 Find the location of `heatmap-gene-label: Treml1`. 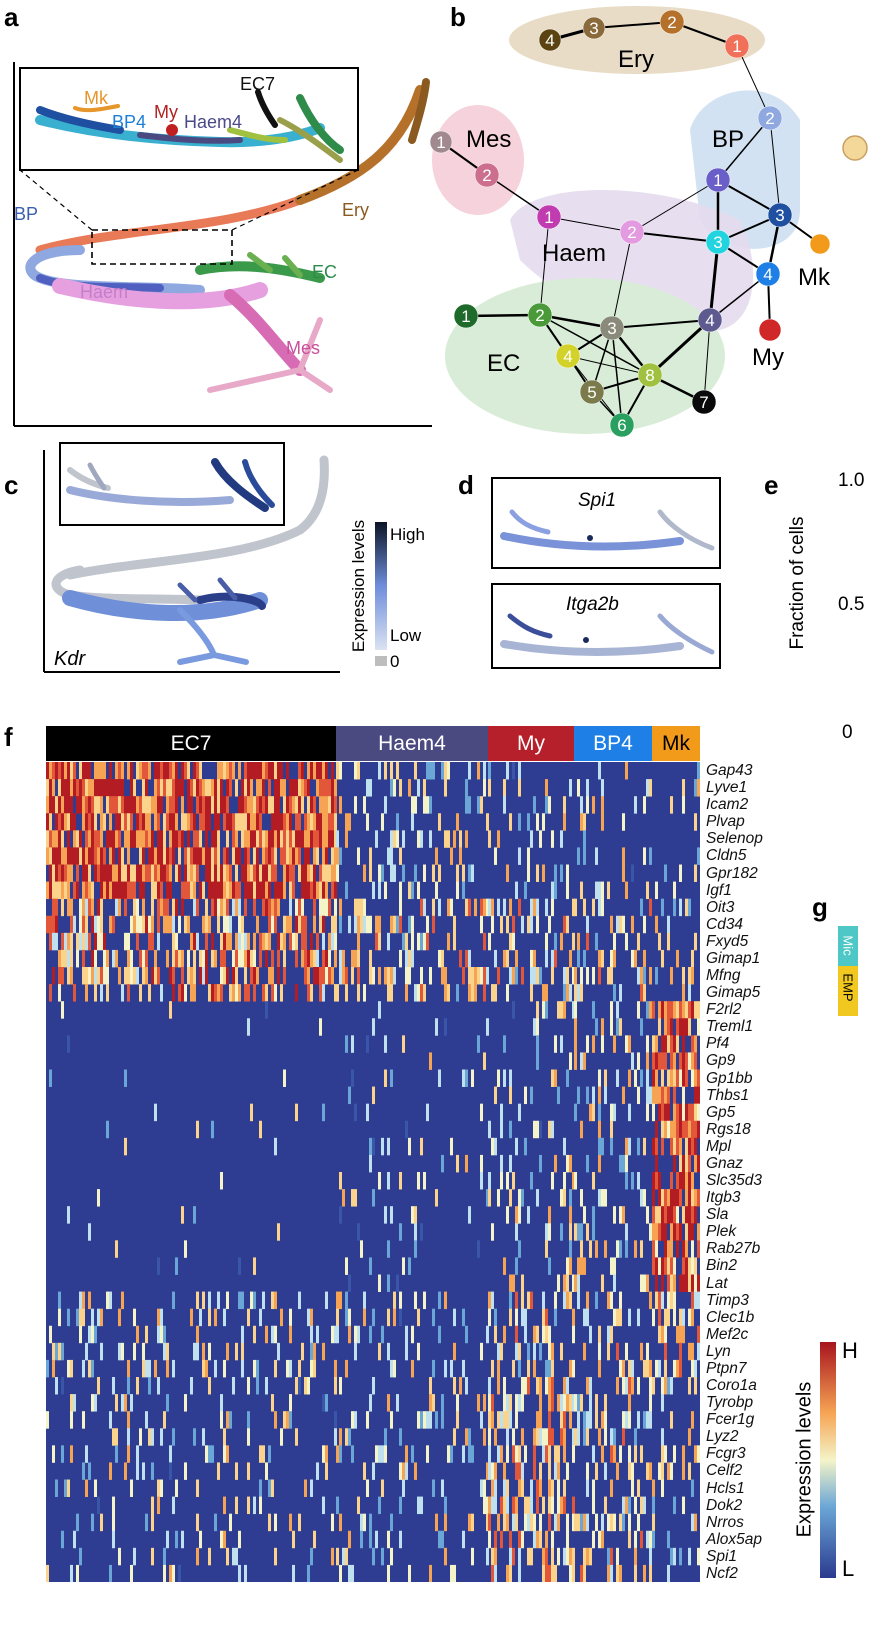

heatmap-gene-label: Treml1 is located at coordinates (730, 1027).